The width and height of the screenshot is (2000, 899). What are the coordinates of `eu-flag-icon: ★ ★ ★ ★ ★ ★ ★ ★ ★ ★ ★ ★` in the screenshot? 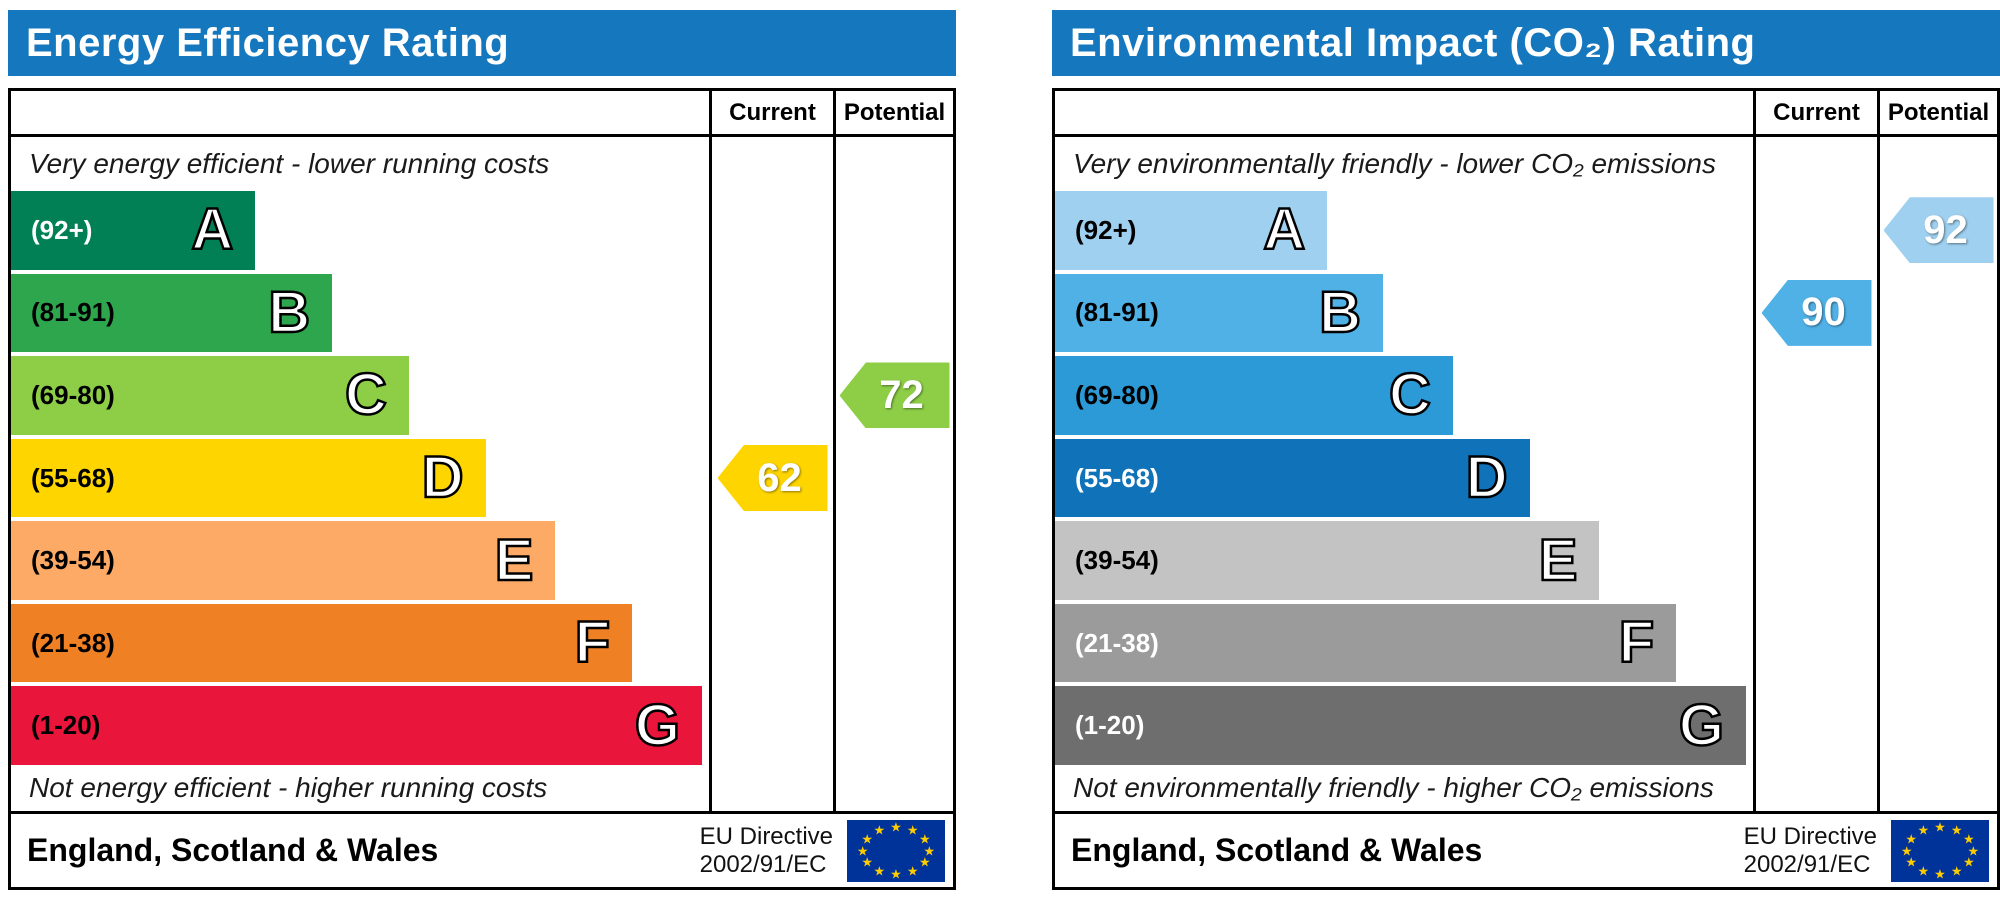 It's located at (1940, 850).